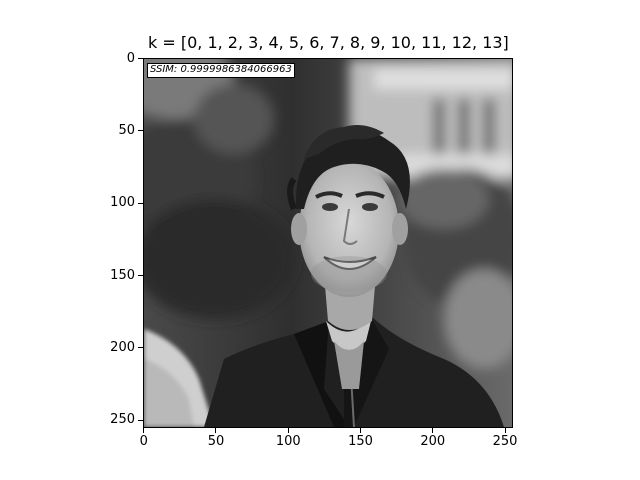  What do you see at coordinates (143, 441) in the screenshot?
I see `x-tick-label: 0` at bounding box center [143, 441].